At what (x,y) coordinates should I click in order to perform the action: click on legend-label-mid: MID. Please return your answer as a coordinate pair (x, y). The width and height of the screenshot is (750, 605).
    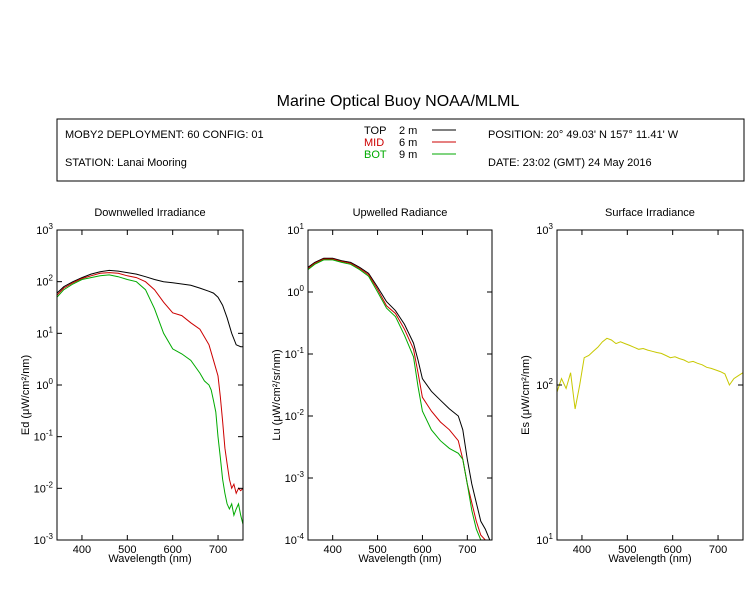
    Looking at the image, I should click on (374, 143).